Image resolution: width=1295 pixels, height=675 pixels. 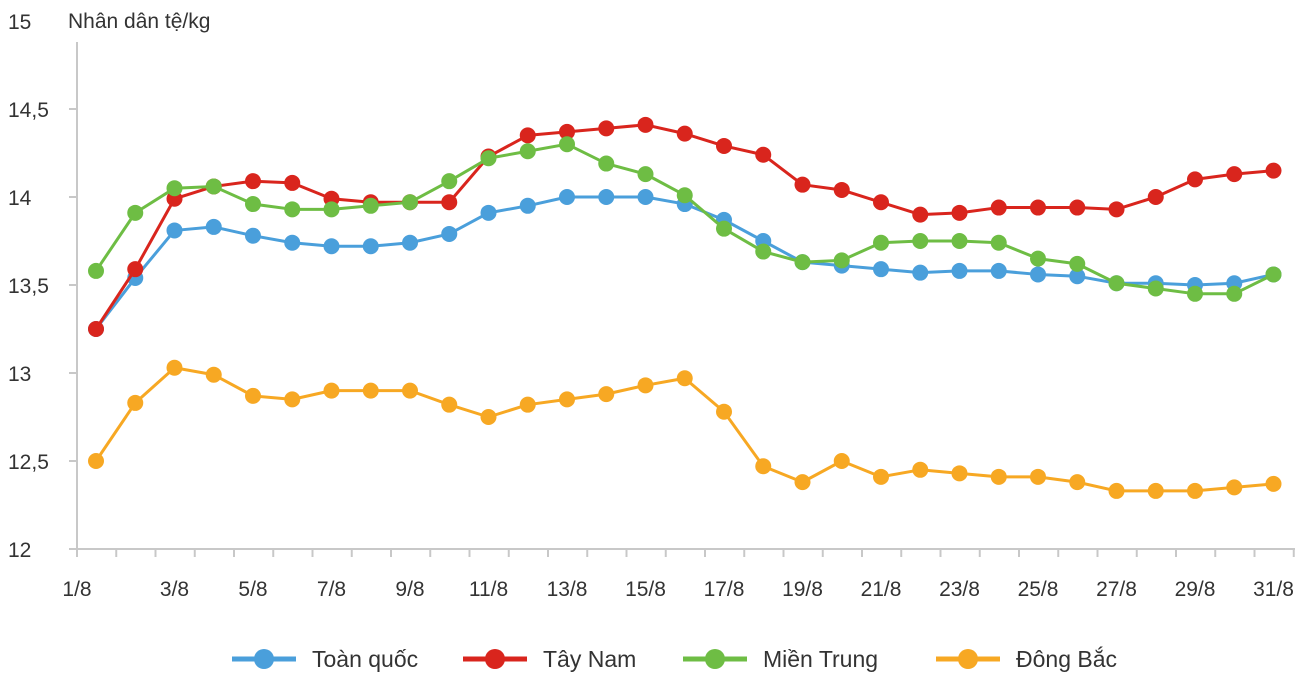 I want to click on x-tick-label: 11/8, so click(x=488, y=589).